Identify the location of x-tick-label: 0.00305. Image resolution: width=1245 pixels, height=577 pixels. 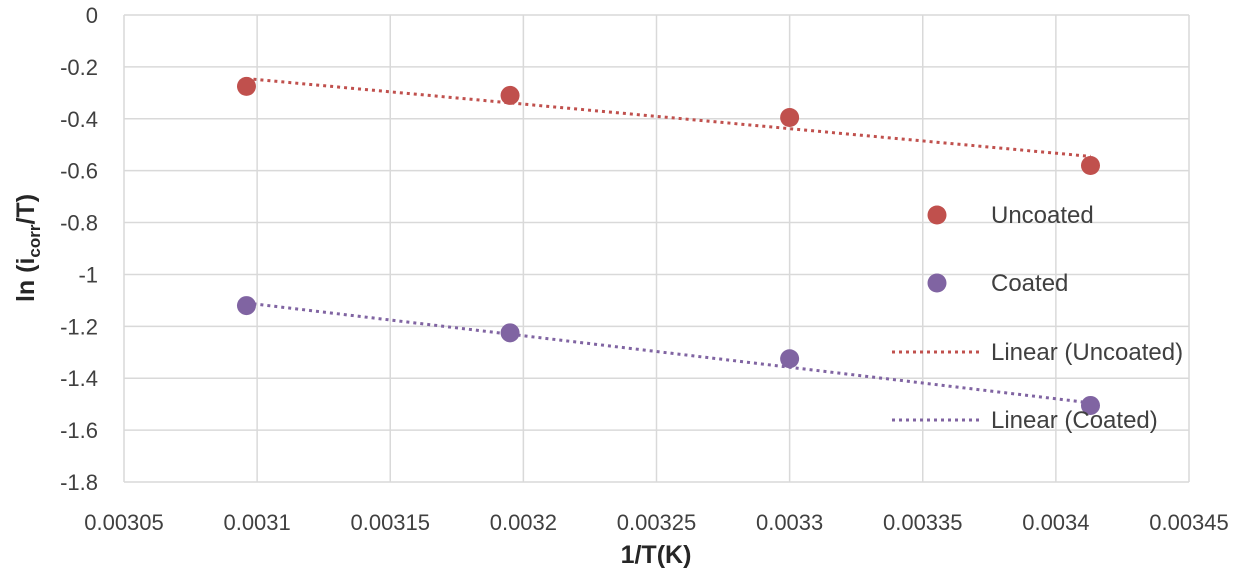
(124, 522).